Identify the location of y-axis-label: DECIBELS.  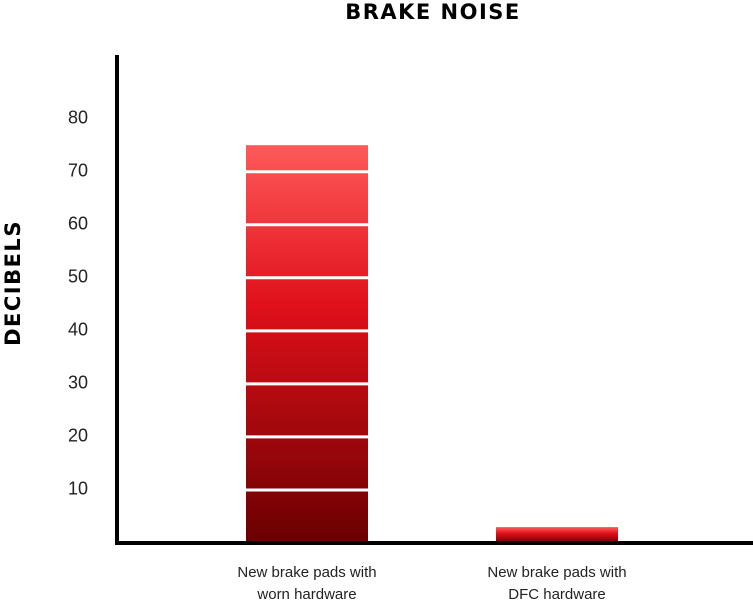
(13, 283).